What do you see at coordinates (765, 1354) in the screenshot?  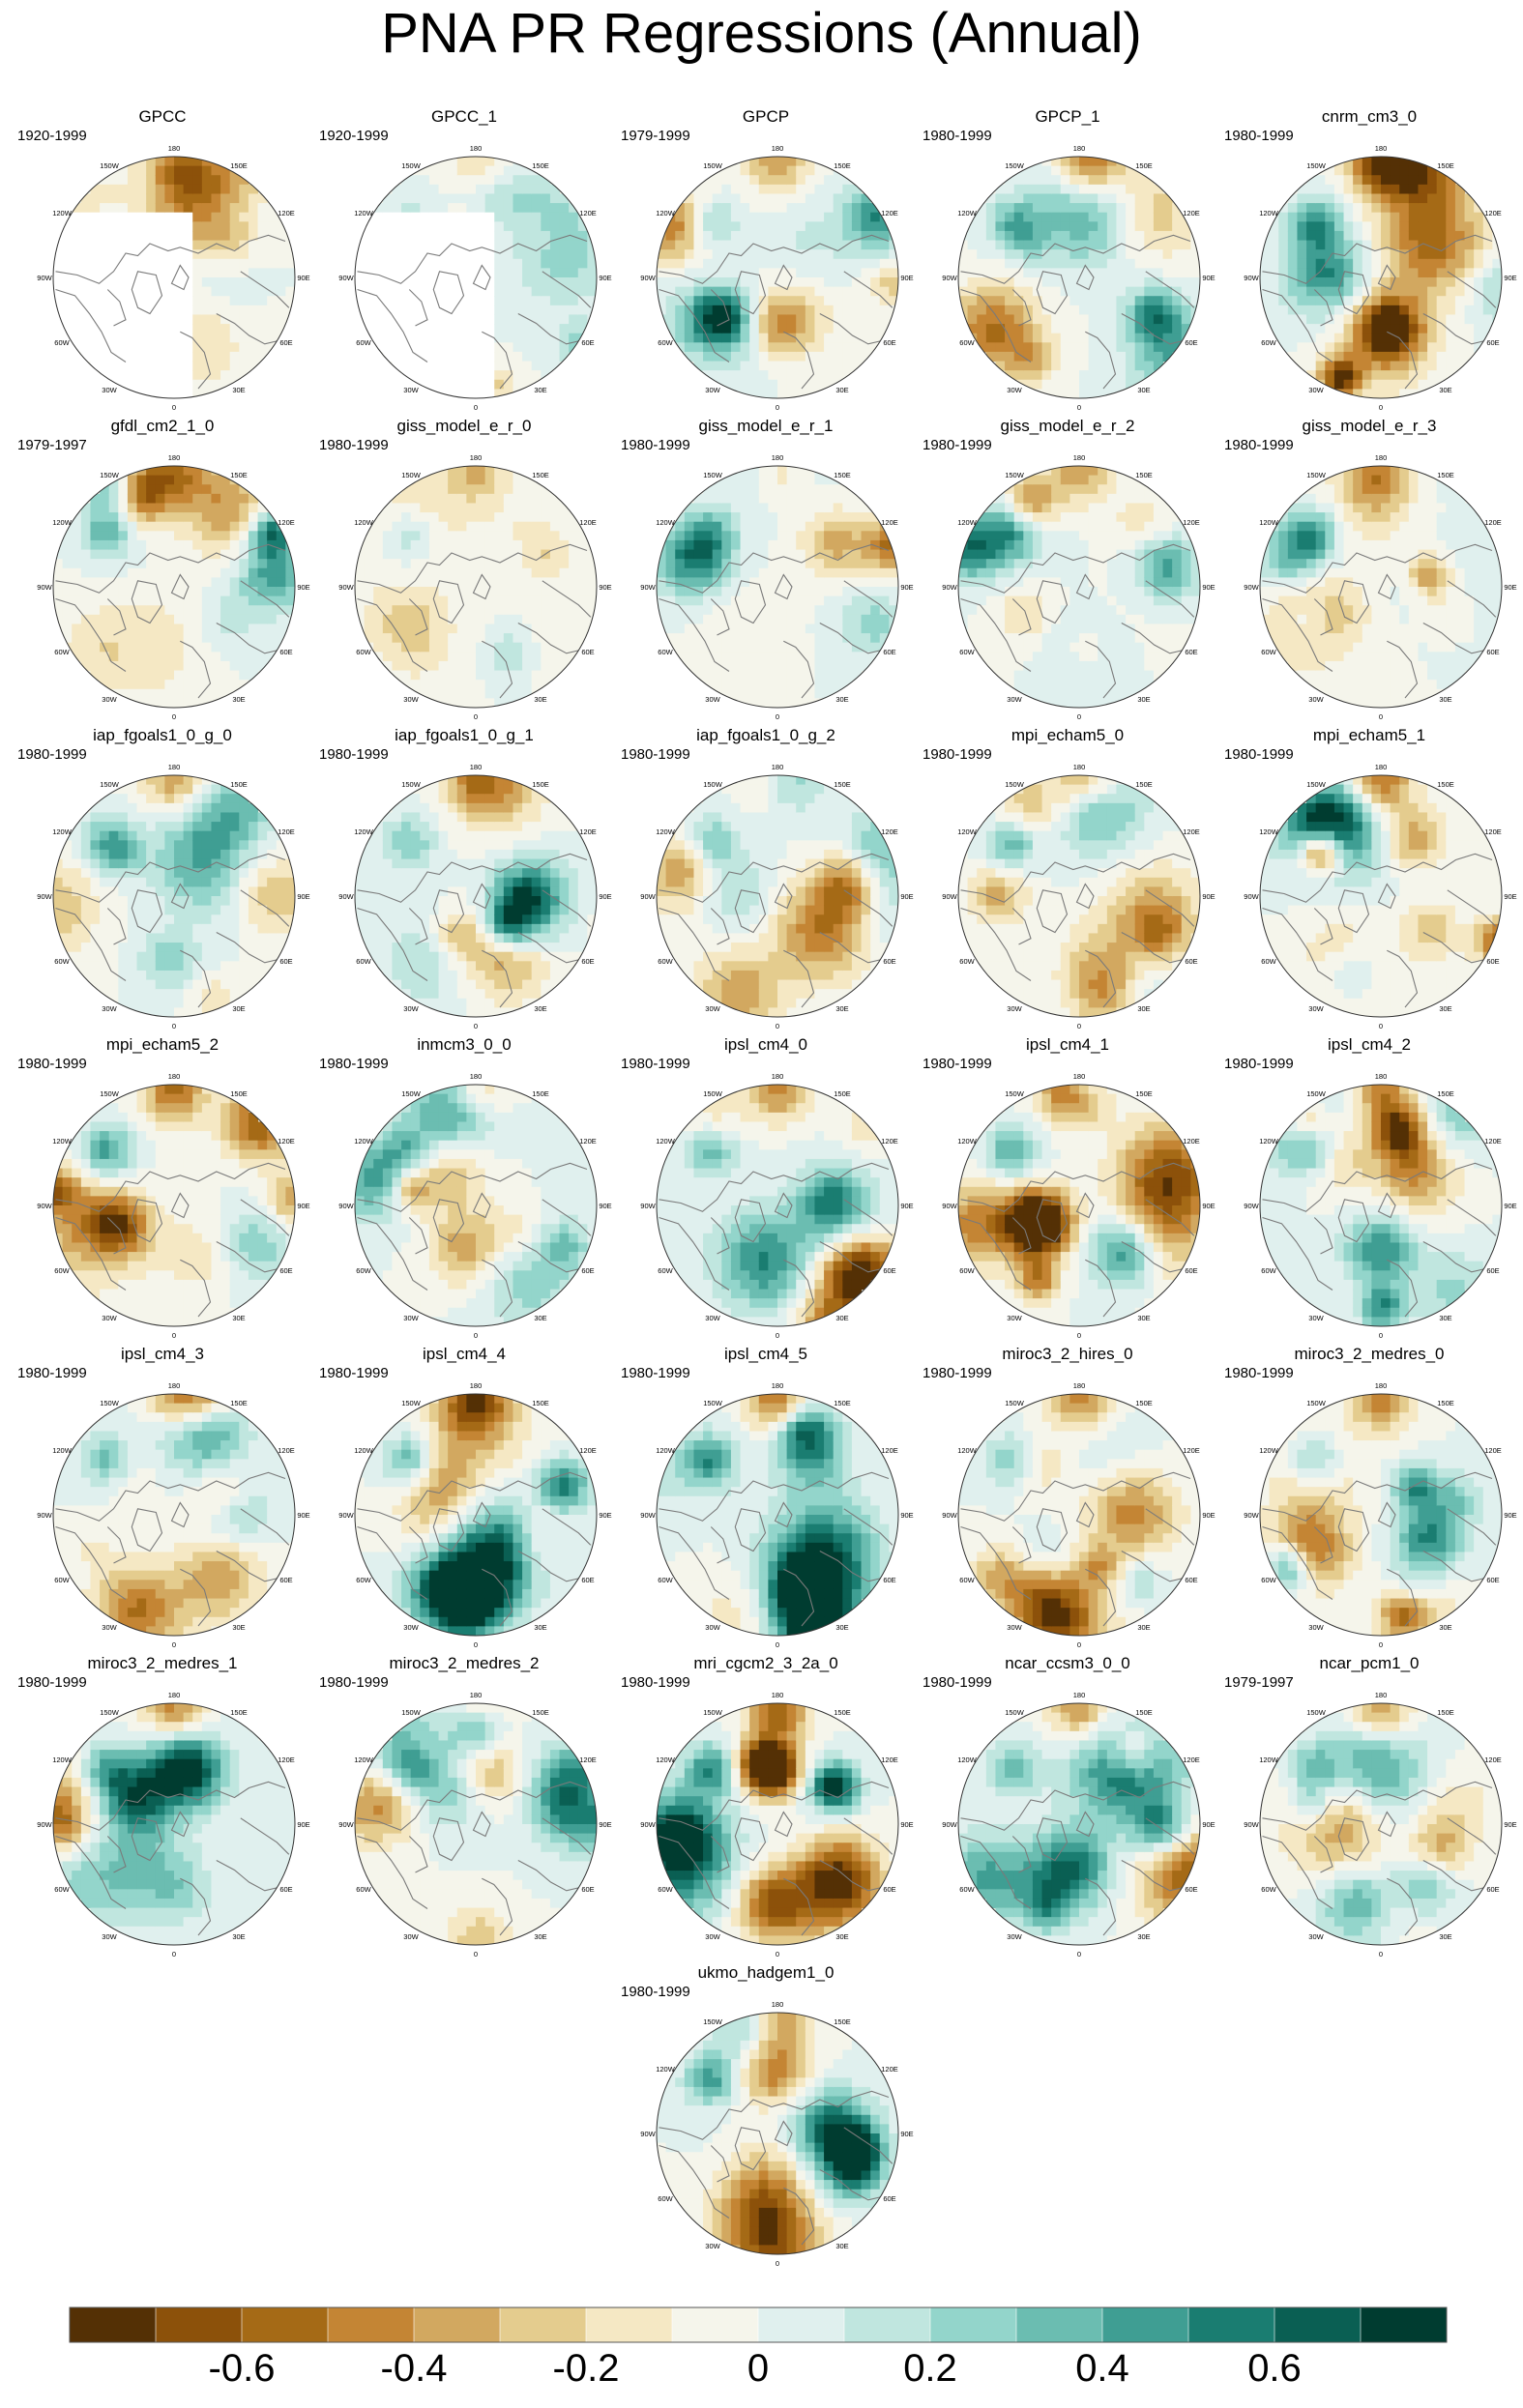 I see `panel-title: ipsl_cm4_5` at bounding box center [765, 1354].